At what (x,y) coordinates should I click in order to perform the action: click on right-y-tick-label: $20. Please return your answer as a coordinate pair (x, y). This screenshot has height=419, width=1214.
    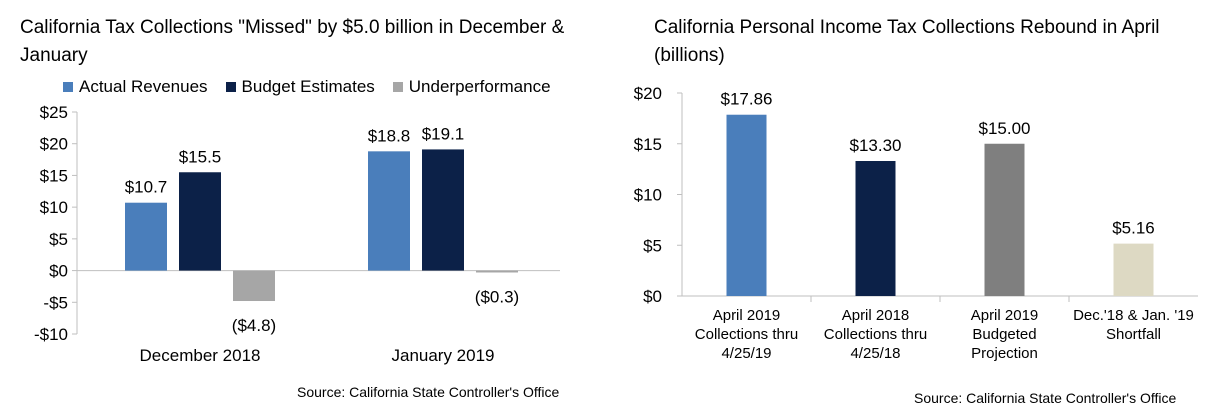
    Looking at the image, I should click on (648, 93).